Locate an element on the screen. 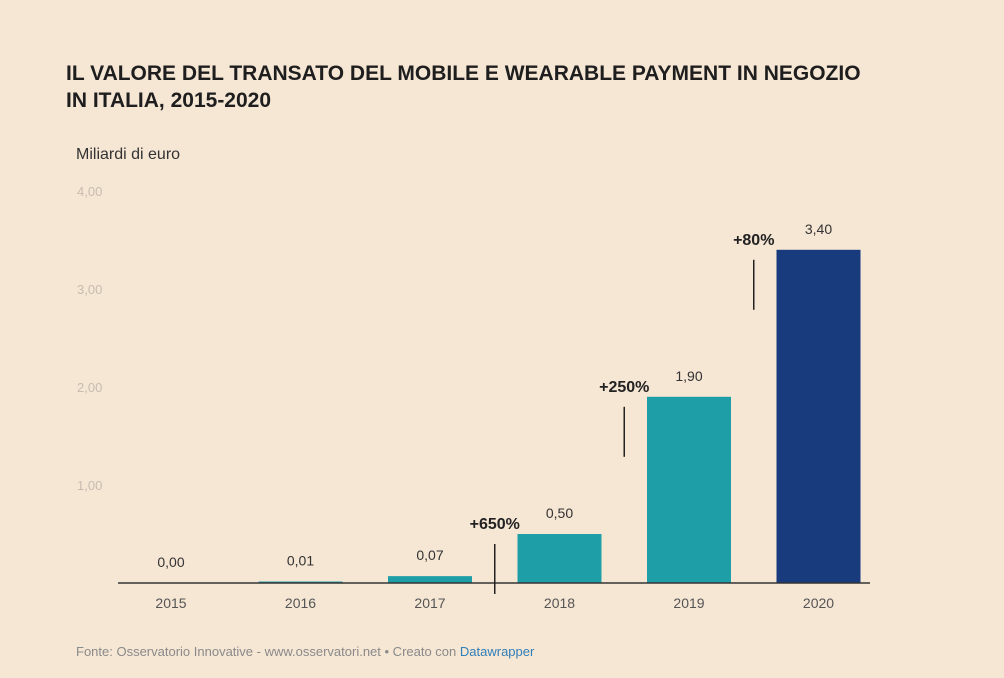 The image size is (1004, 678). value-label-2015: 0,00 is located at coordinates (170, 562).